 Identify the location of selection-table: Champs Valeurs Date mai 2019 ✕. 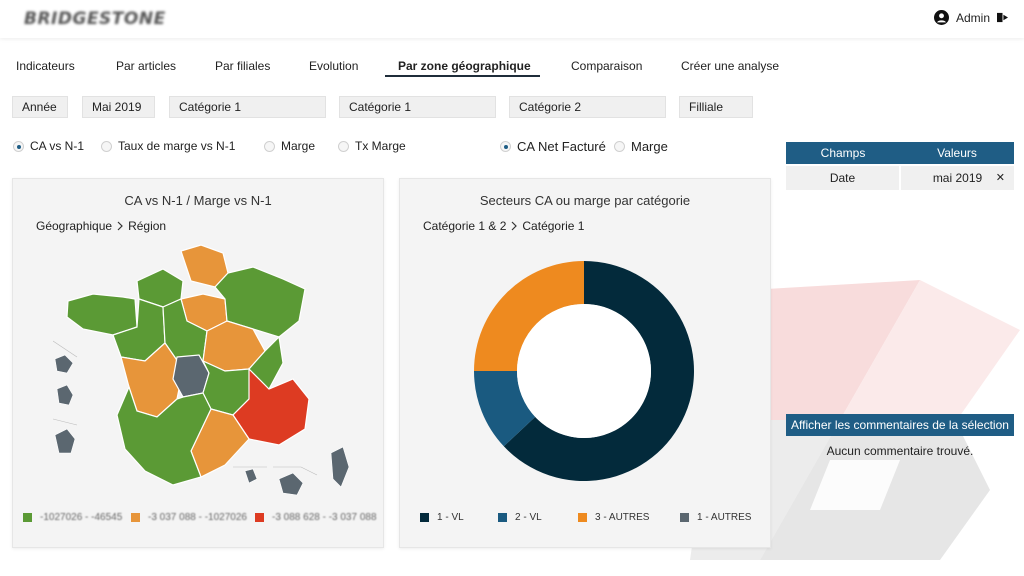
(900, 166).